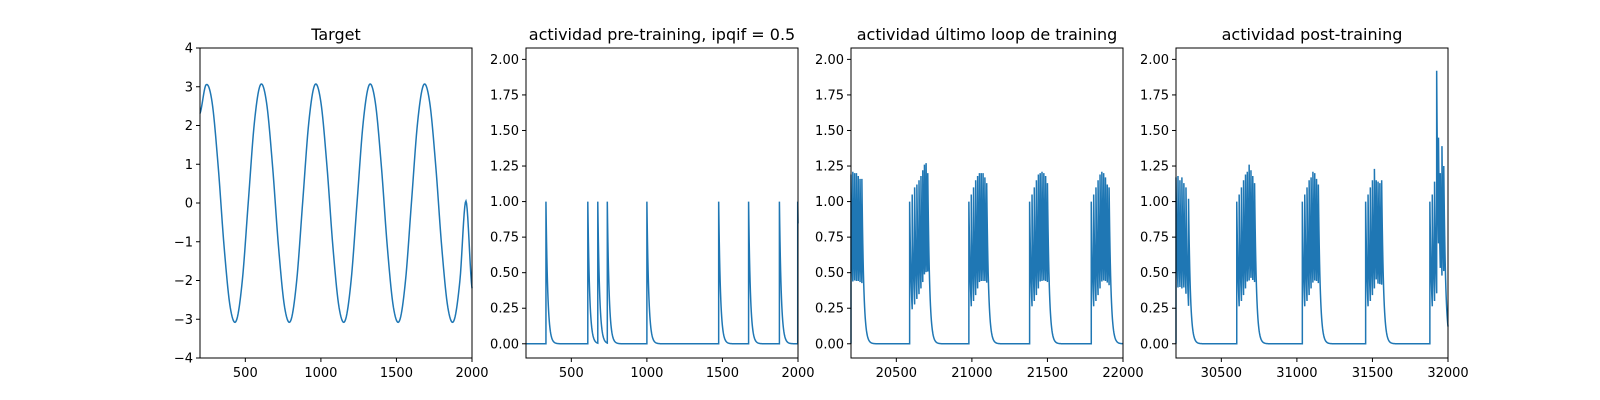  I want to click on x-tick-label: 31500, so click(1372, 373).